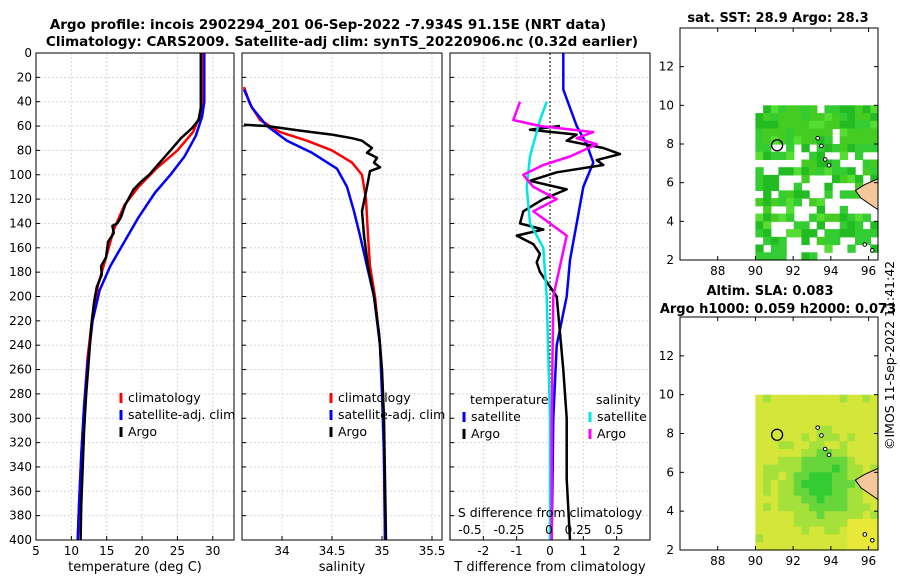  Describe the element at coordinates (517, 551) in the screenshot. I see `x-tick-label: -1` at that location.